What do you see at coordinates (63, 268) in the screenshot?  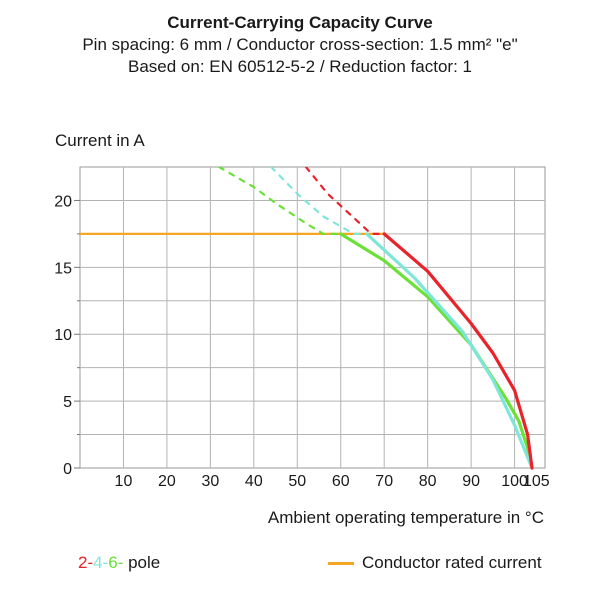 I see `y-tick-label-15: 15` at bounding box center [63, 268].